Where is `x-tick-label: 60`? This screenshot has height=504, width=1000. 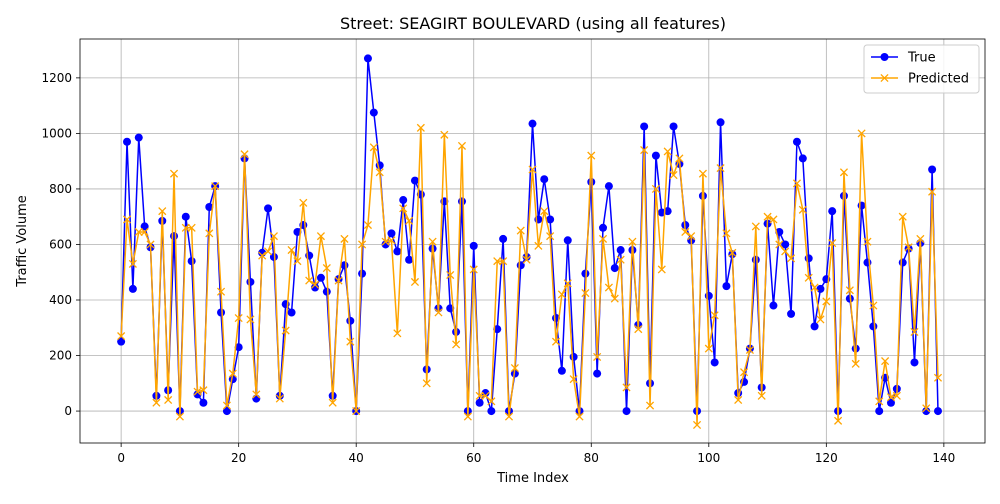 x-tick-label: 60 is located at coordinates (473, 458).